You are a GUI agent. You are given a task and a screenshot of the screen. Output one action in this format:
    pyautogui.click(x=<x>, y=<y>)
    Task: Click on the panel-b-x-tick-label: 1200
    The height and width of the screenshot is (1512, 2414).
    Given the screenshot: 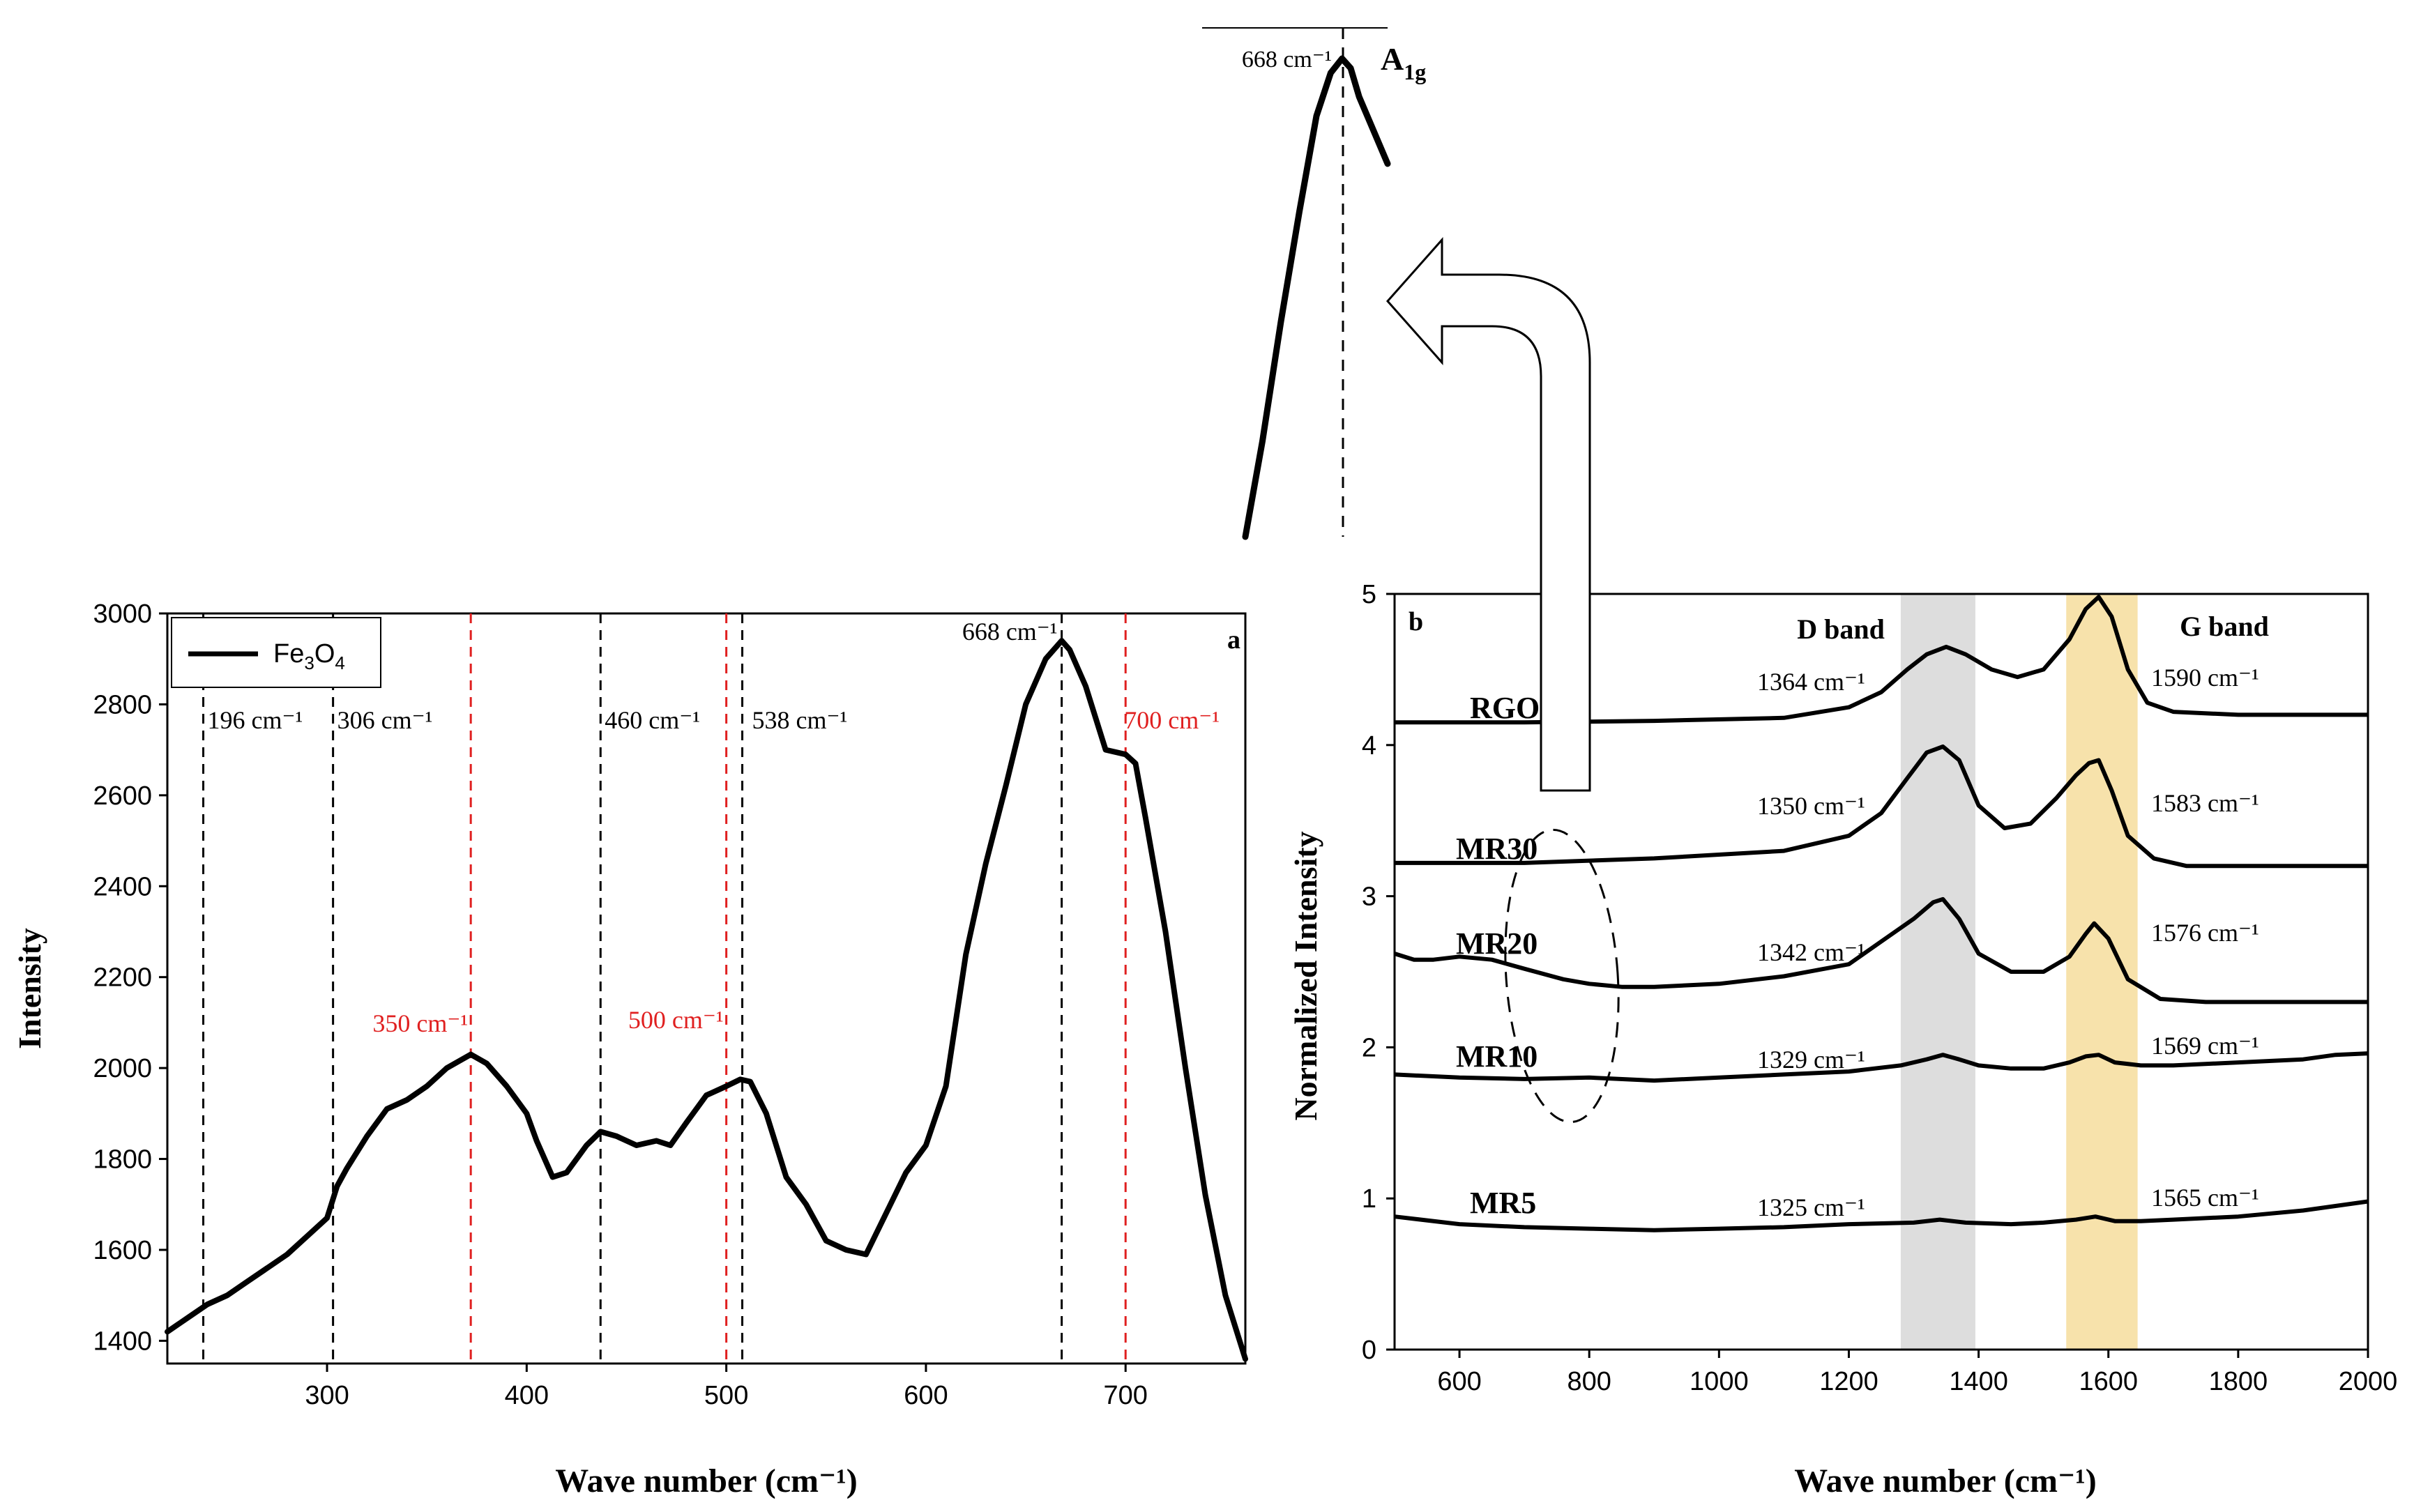 What is the action you would take?
    pyautogui.click(x=1848, y=1381)
    